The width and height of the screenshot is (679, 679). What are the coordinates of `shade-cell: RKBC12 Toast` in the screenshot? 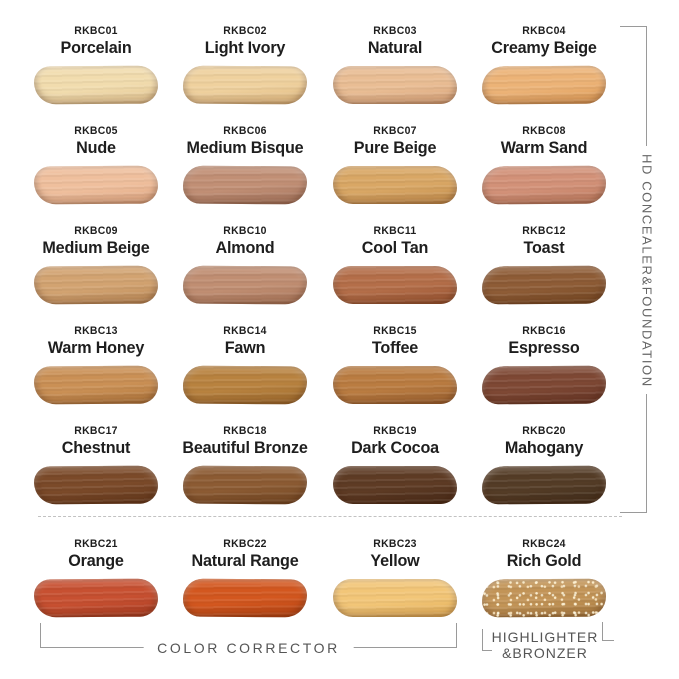 It's located at (544, 264).